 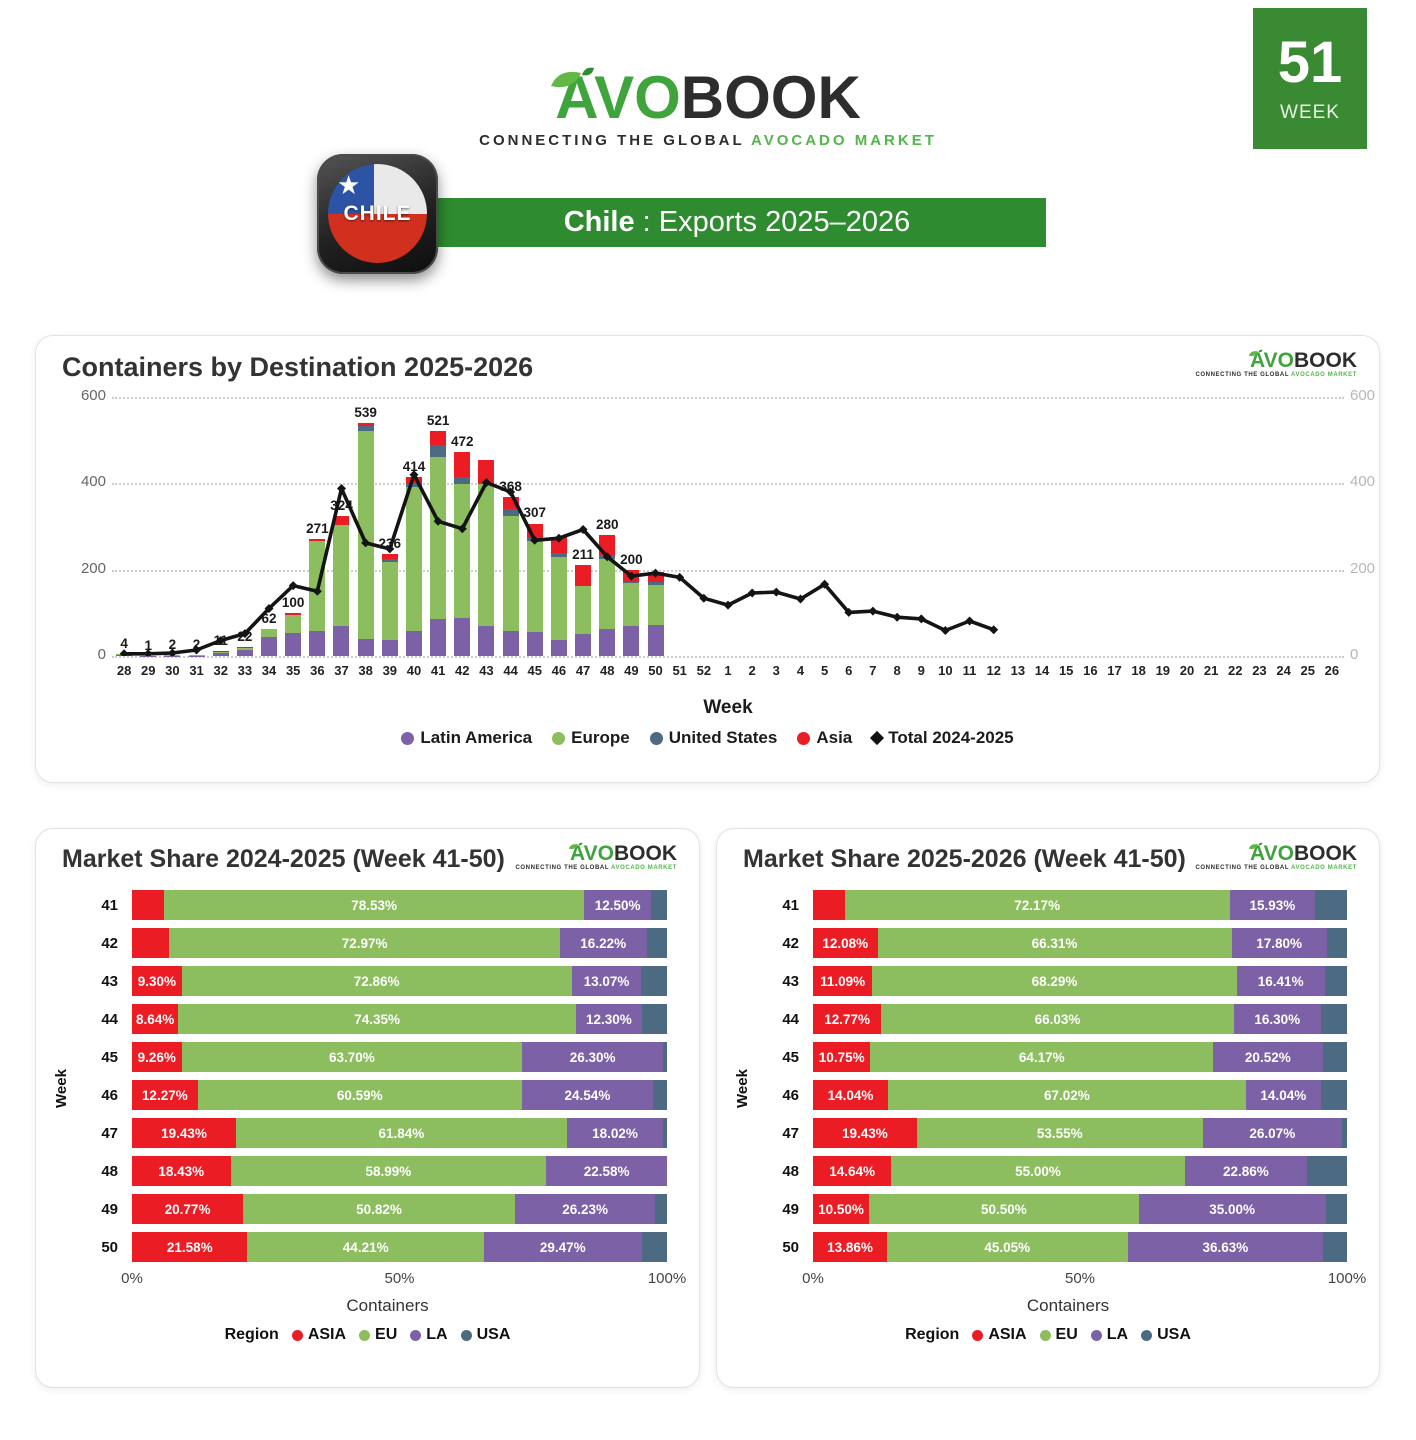 I want to click on containers-chart-title: Containers by Destination 2025-2026, so click(x=298, y=367).